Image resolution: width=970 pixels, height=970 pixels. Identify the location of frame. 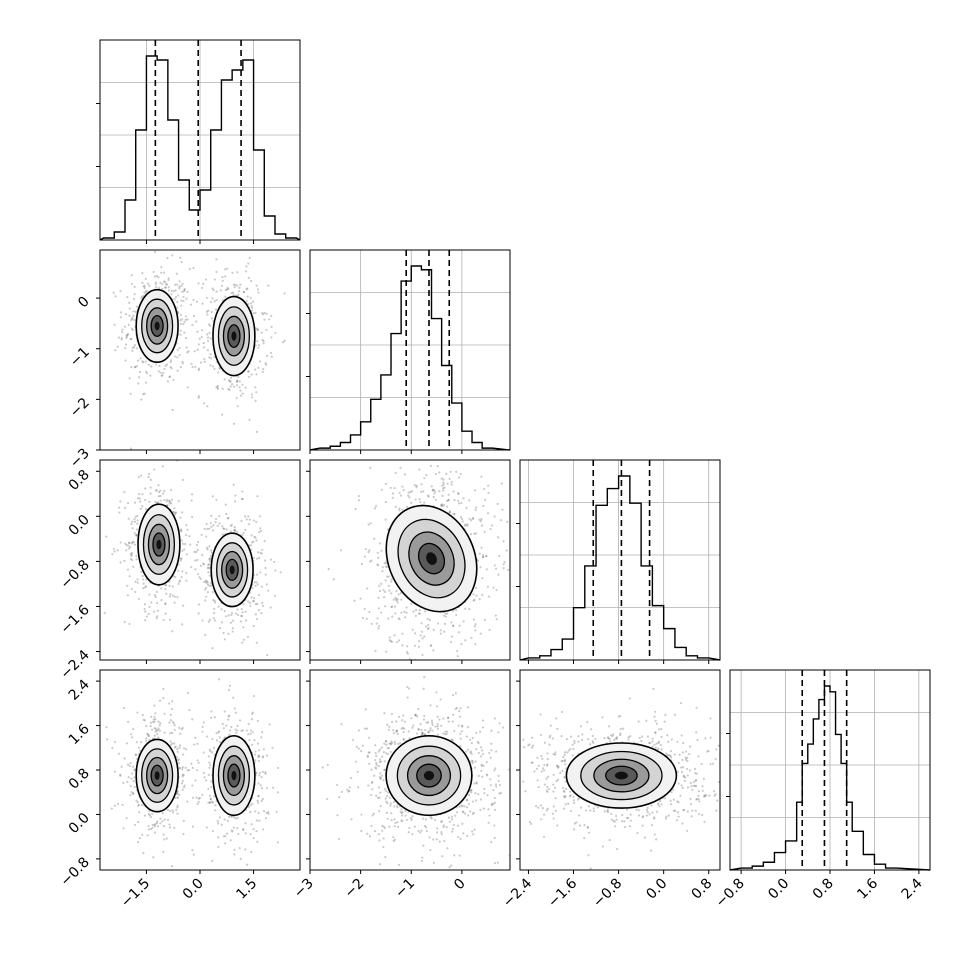
(410, 350).